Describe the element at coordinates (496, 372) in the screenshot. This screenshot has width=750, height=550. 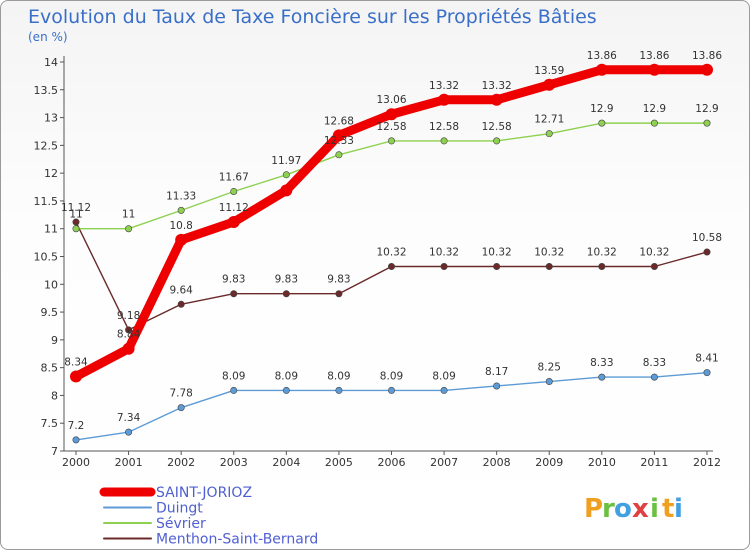
I see `data-label: 8.17` at that location.